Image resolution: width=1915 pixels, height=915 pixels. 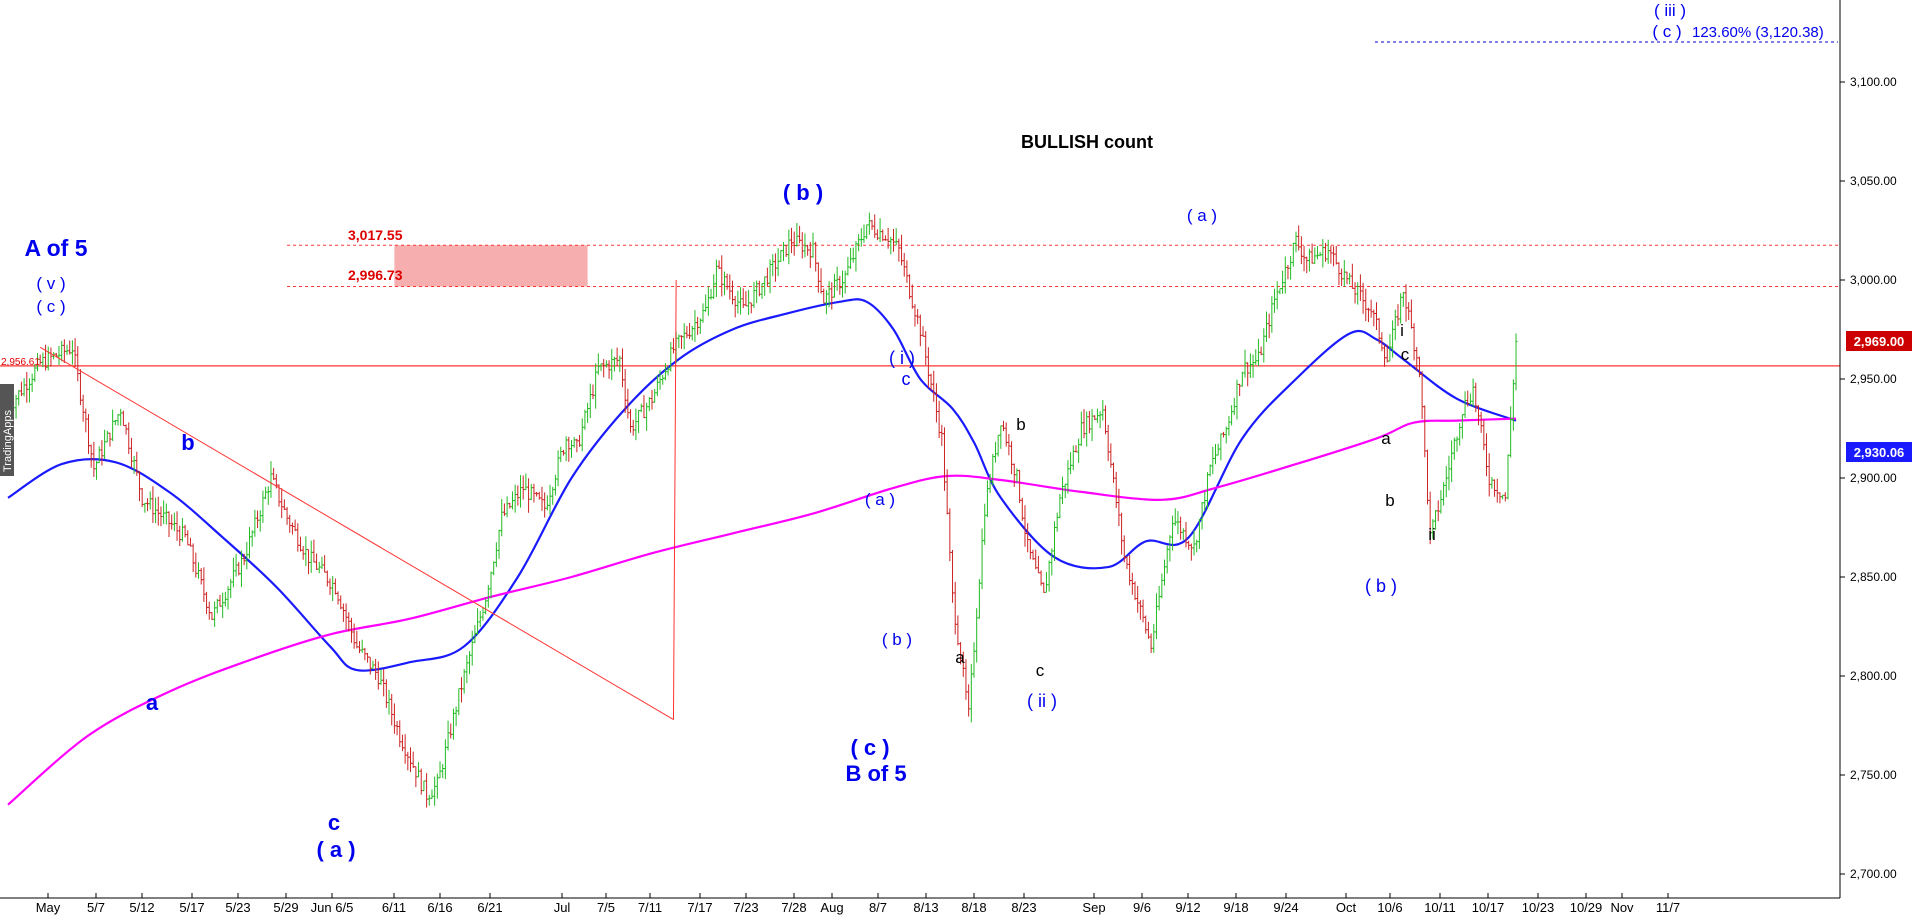 What do you see at coordinates (439, 907) in the screenshot?
I see `x-tick-label: 6/16` at bounding box center [439, 907].